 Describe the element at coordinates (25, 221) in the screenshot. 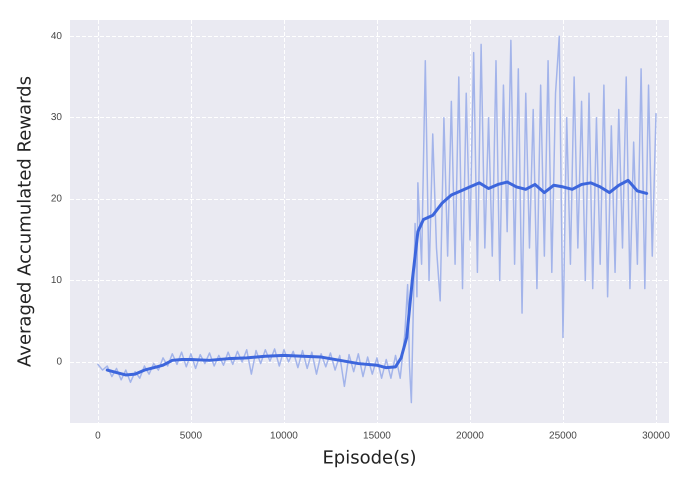

I see `y-axis-title: Averaged Accumulated Rewards` at that location.